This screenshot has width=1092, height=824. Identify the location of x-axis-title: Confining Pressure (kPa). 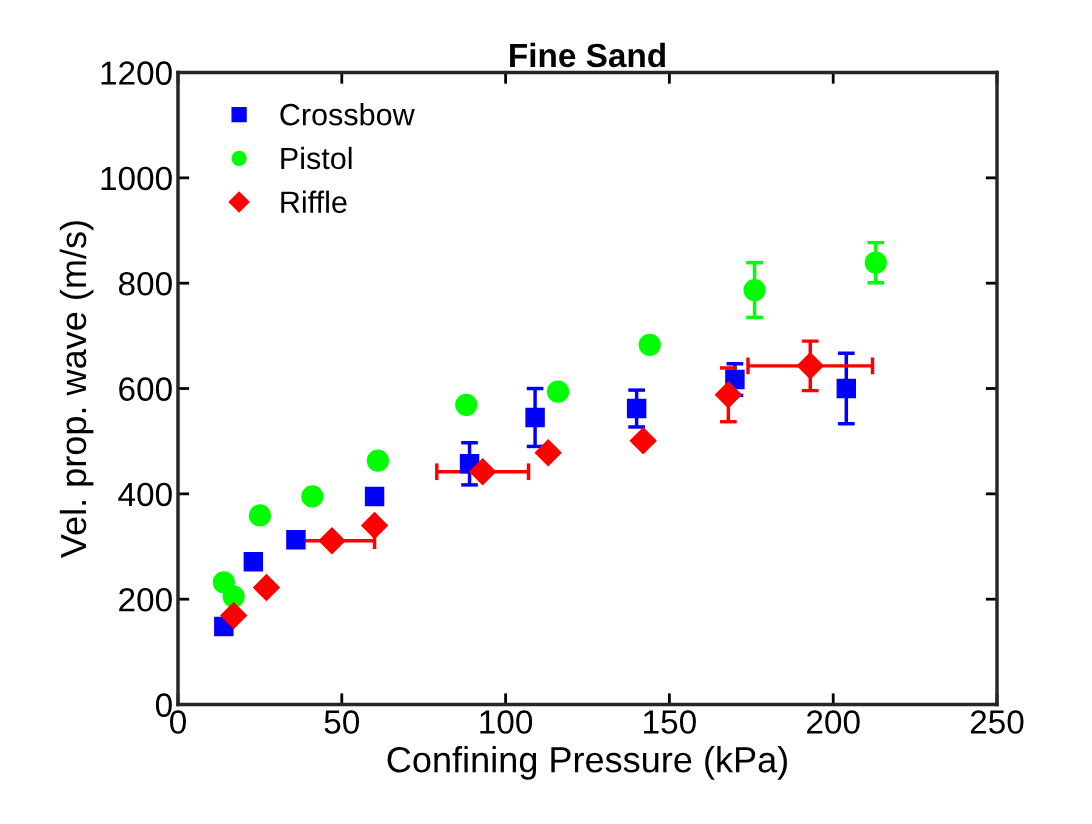
(587, 763).